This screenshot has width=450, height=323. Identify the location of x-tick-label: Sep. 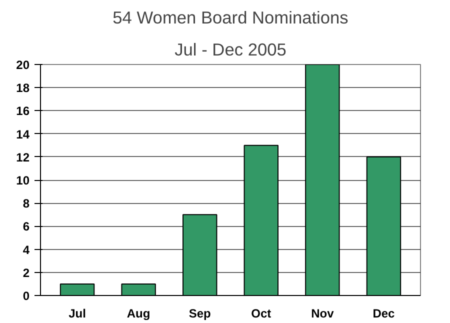
(199, 313).